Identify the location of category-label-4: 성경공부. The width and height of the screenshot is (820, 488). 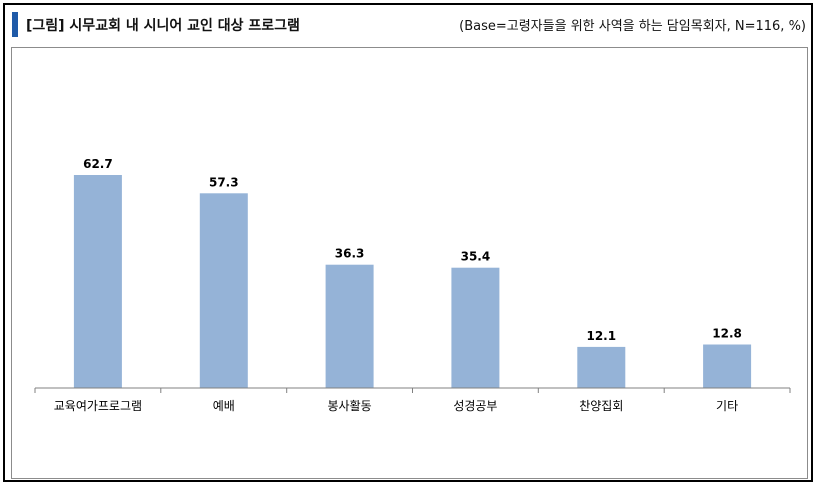
(475, 406).